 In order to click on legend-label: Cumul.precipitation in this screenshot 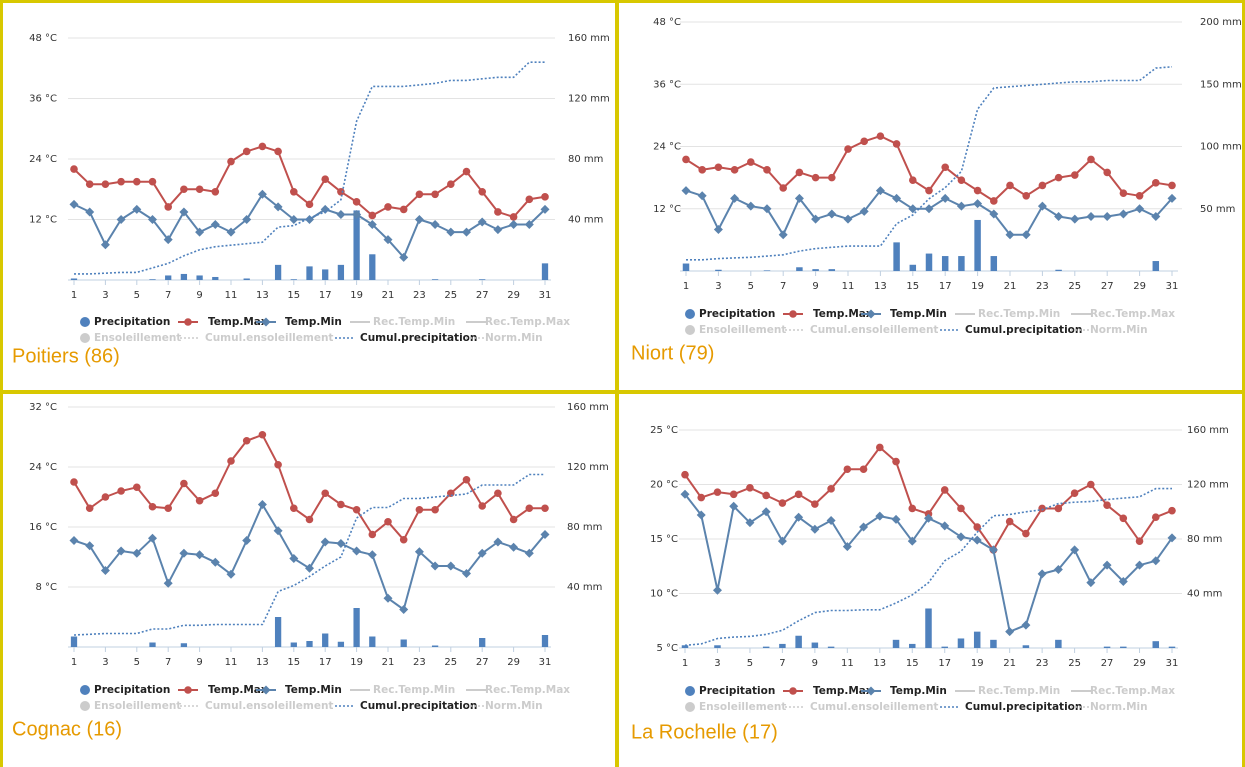, I will do `click(1023, 330)`.